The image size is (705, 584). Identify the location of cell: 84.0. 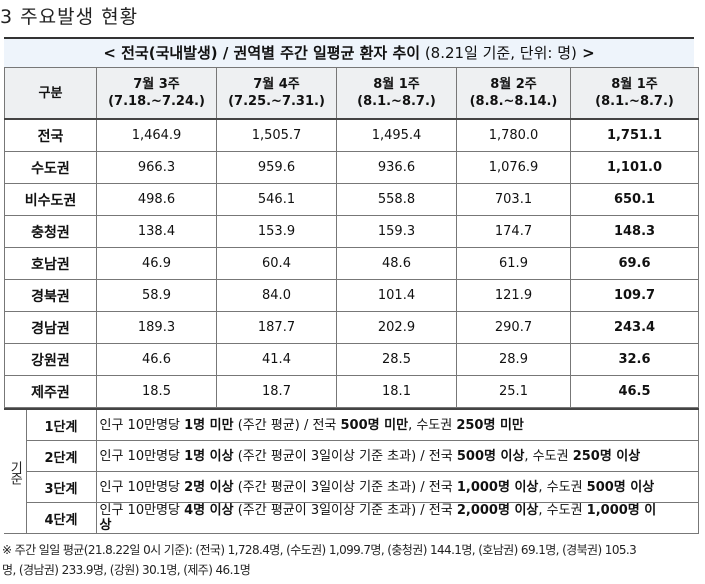
(276, 295).